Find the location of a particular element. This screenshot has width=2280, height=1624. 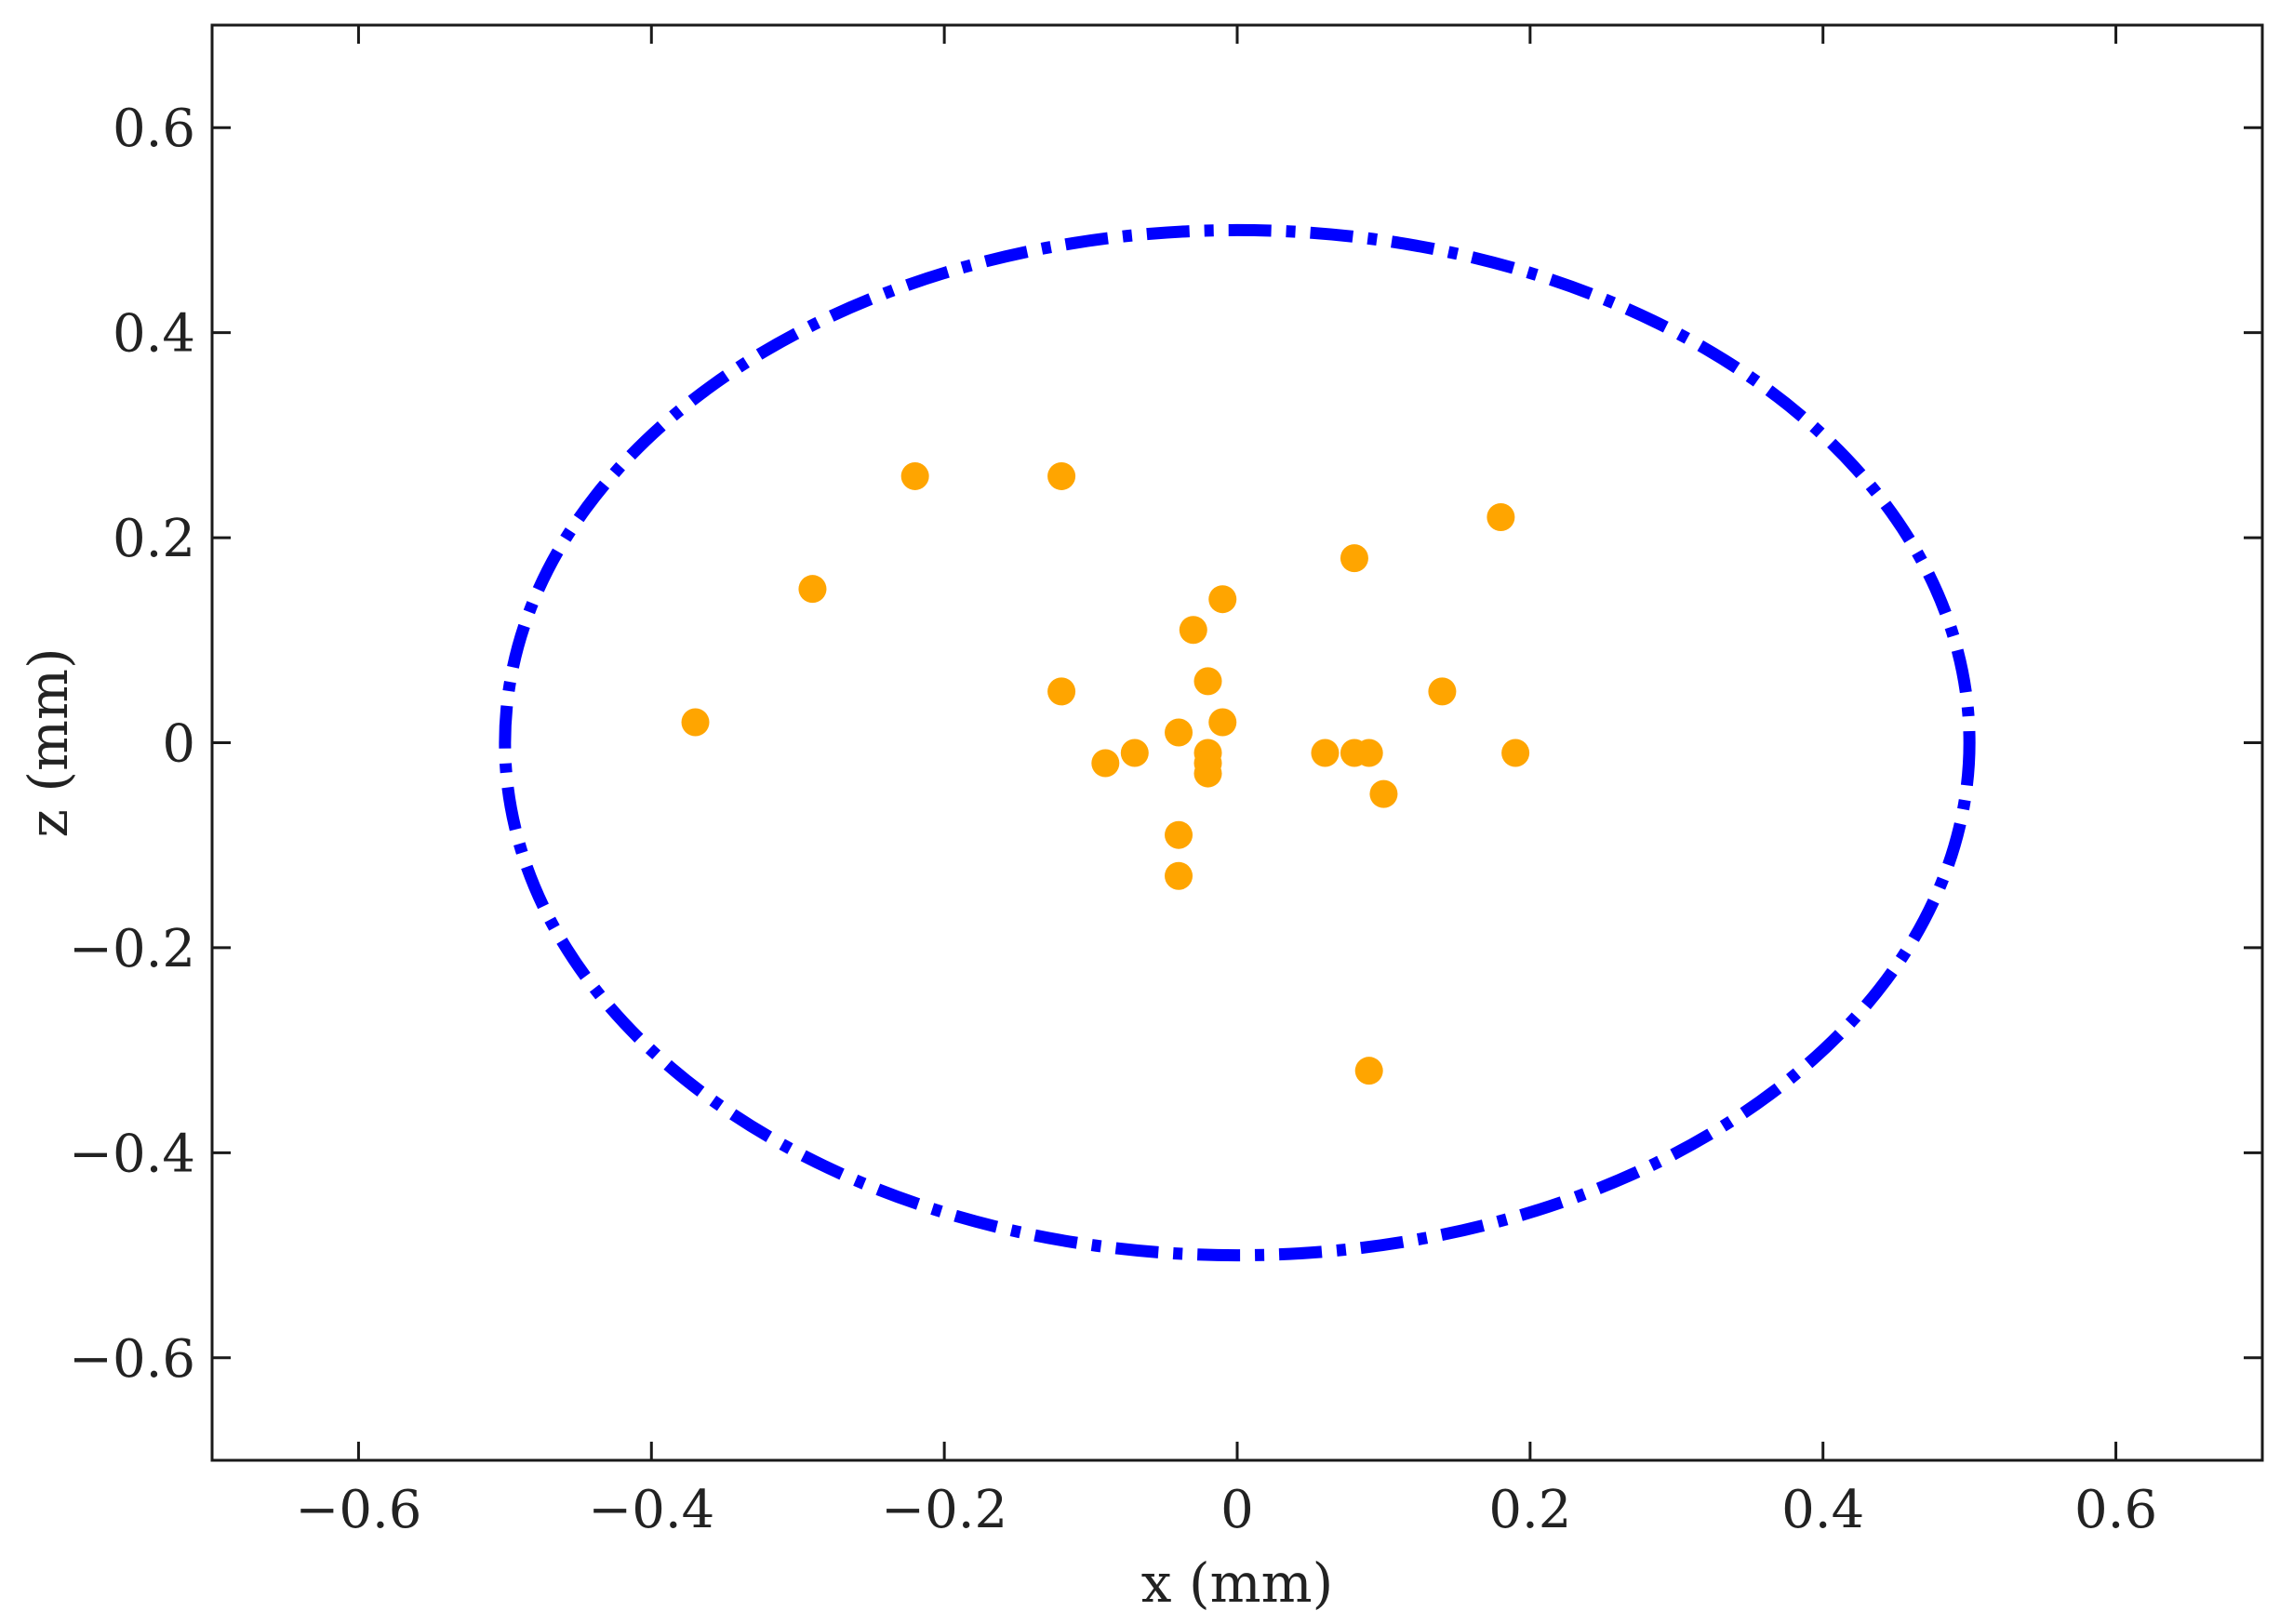

y-tick-label: 0.6 is located at coordinates (154, 129).